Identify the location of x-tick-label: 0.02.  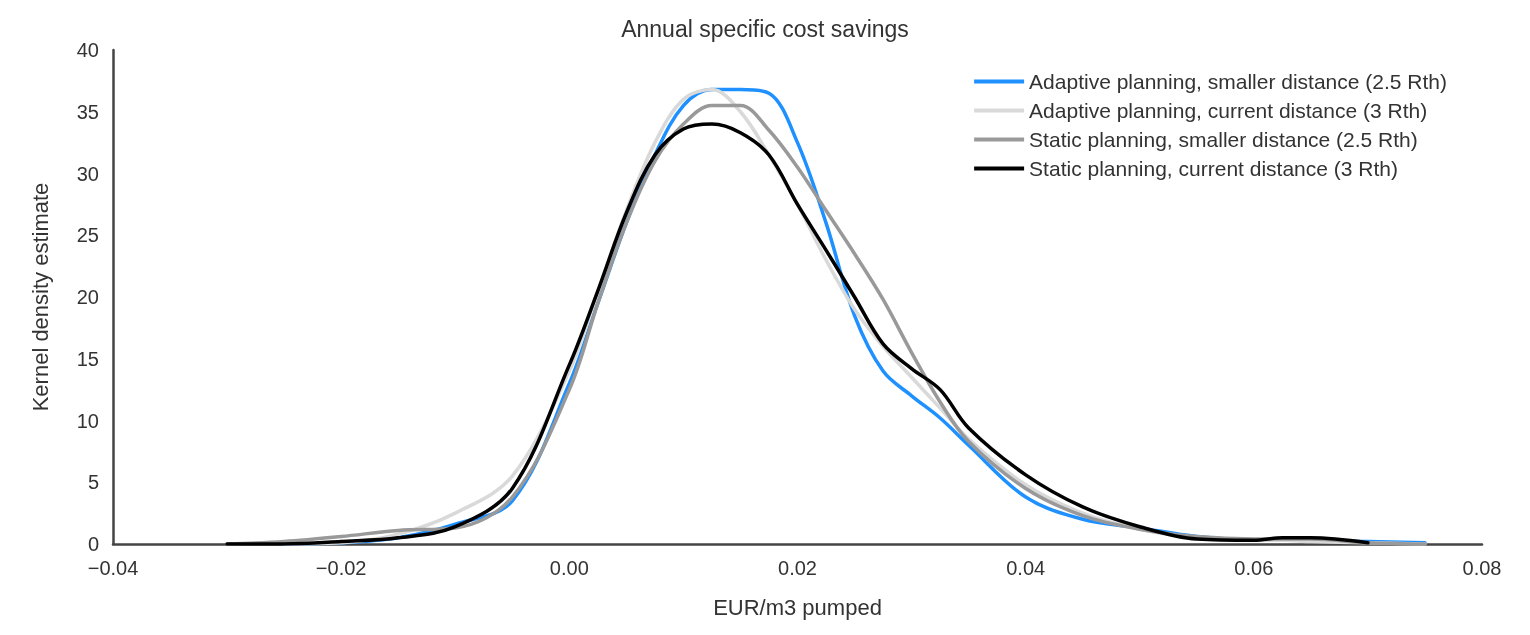
(797, 568).